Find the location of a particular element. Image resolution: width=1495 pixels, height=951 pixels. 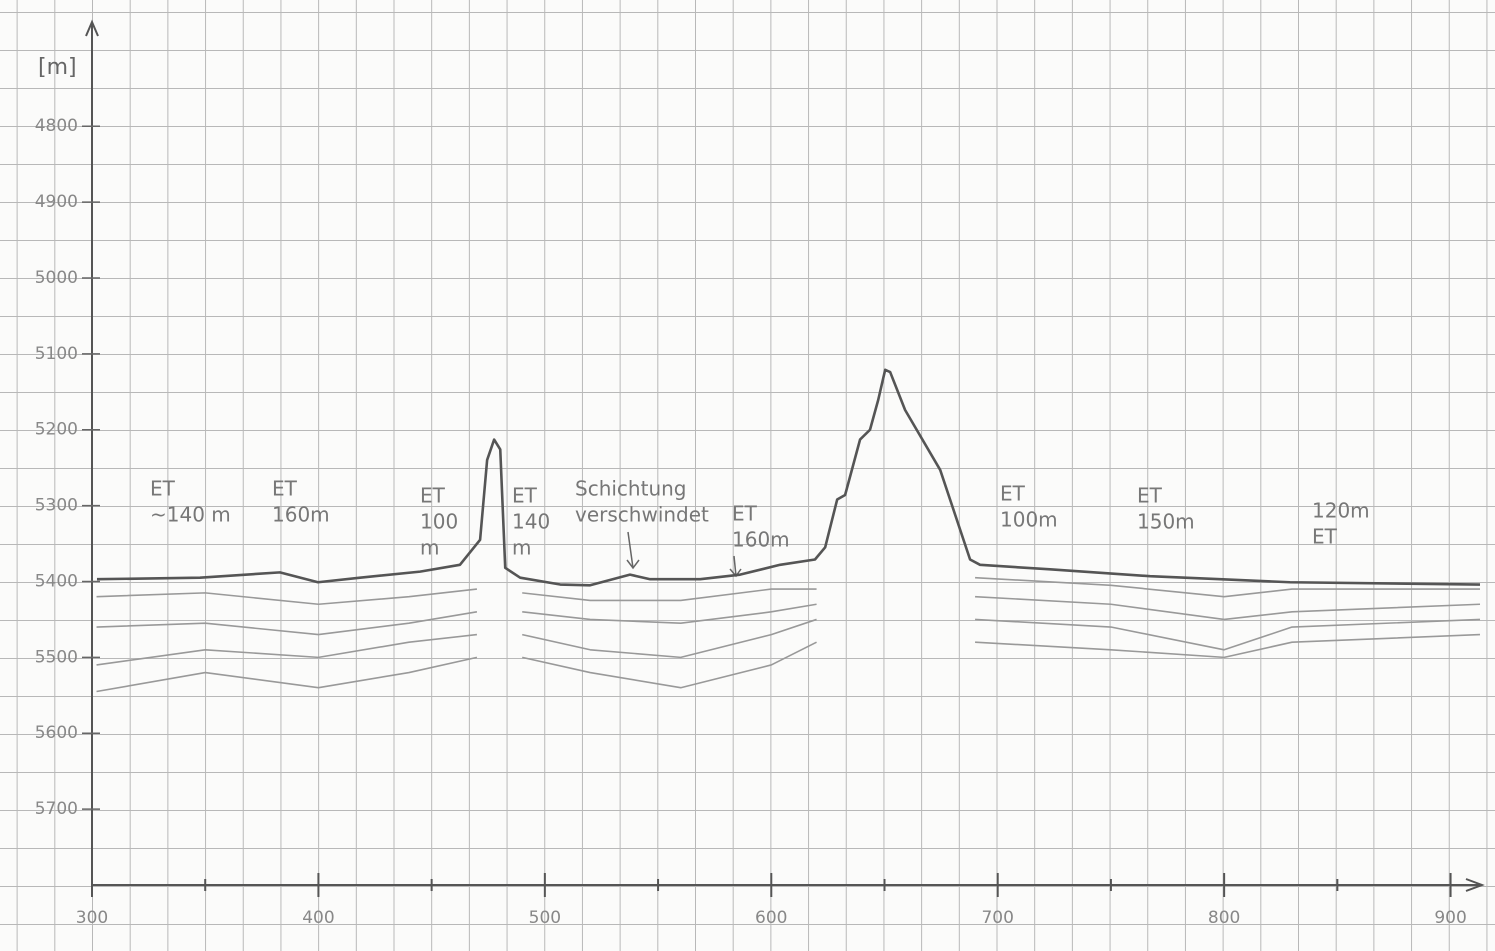

annotation: 120m is located at coordinates (1341, 511).